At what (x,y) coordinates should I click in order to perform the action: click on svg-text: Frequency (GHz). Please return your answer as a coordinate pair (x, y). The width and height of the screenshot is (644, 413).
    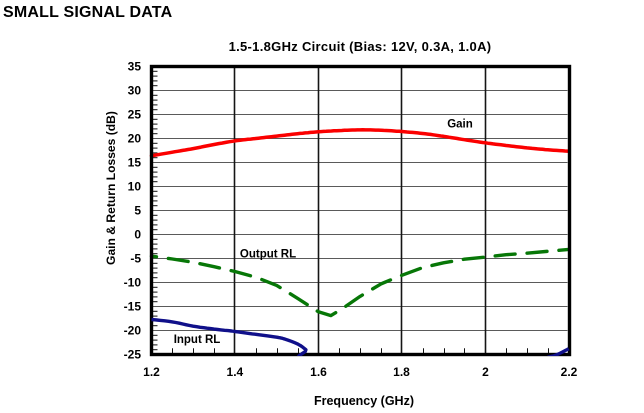
    Looking at the image, I should click on (364, 401).